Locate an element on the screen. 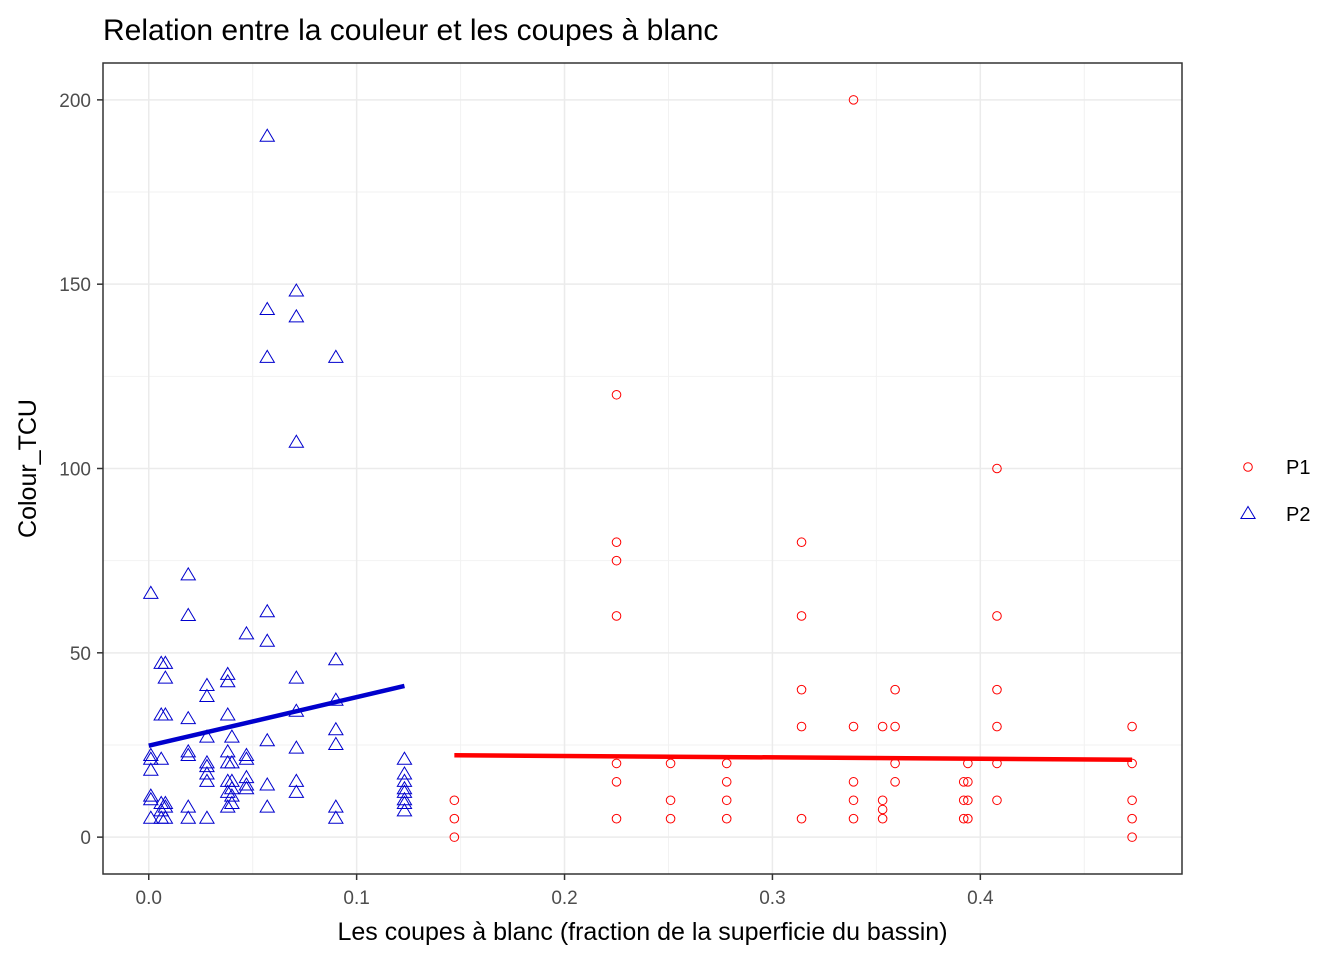 This screenshot has width=1344, height=960. x-axis-ticks: 0.0 0.1 0.2 0.3 0.4 is located at coordinates (565, 891).